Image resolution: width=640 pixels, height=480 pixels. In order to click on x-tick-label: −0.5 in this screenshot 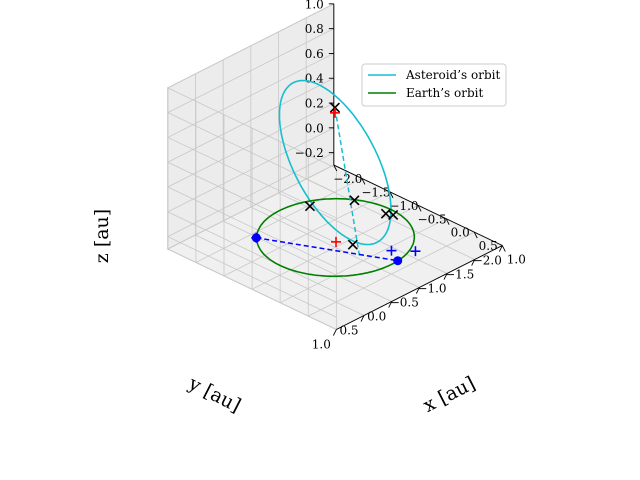, I will do `click(432, 219)`.